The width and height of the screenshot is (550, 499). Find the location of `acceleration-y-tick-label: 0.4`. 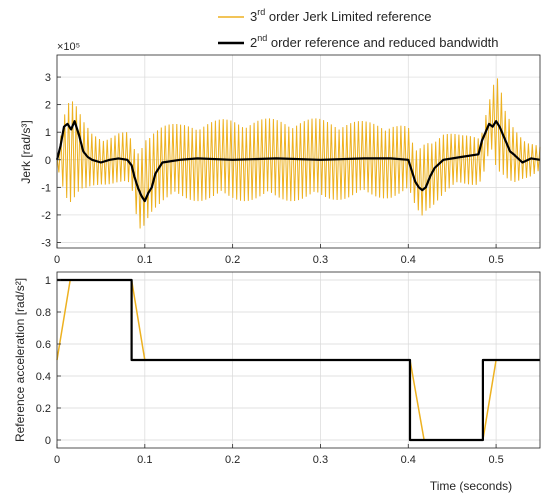

acceleration-y-tick-label: 0.4 is located at coordinates (43, 377).